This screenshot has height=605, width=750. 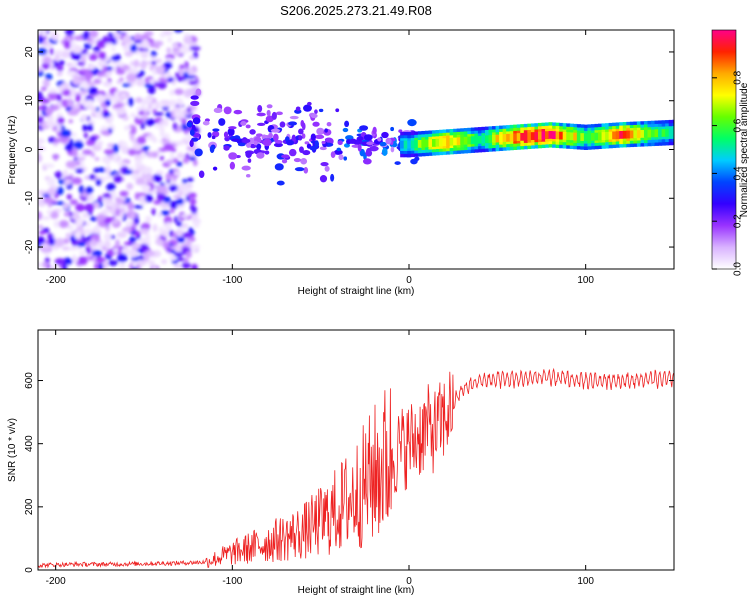 What do you see at coordinates (29, 246) in the screenshot?
I see `y-tick-label: -20` at bounding box center [29, 246].